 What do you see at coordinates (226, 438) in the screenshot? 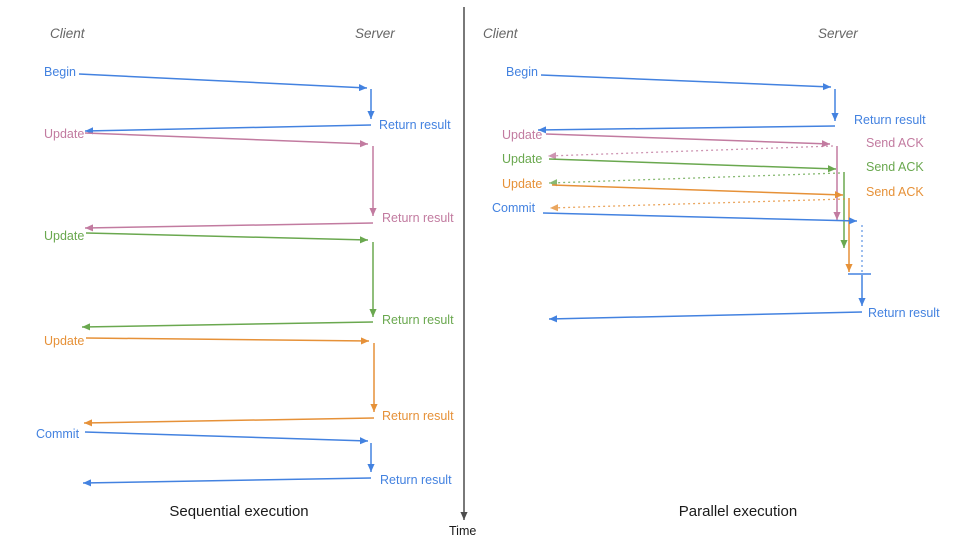
I see `seq-commit-request-arrow` at bounding box center [226, 438].